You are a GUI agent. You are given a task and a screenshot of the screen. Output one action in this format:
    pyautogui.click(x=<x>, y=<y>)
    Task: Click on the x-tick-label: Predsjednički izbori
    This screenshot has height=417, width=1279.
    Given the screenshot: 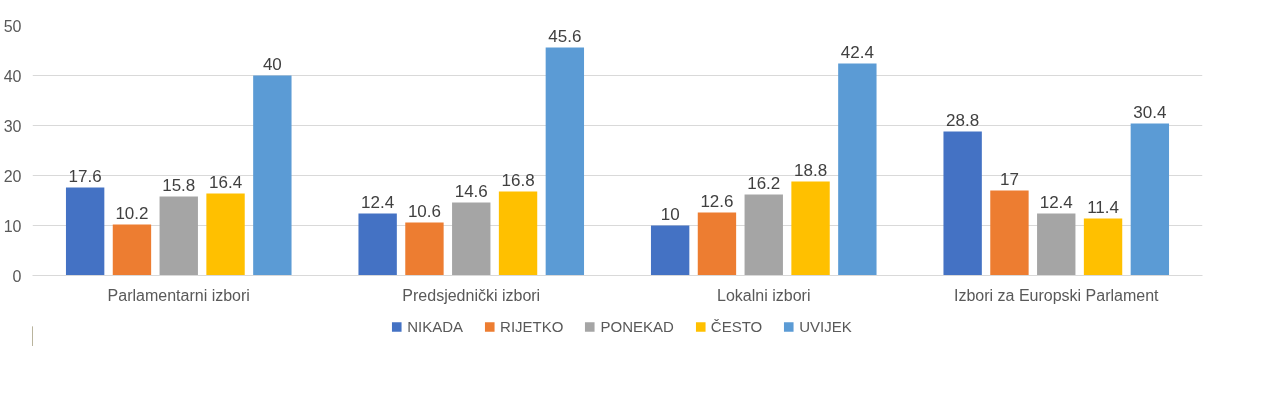 What is the action you would take?
    pyautogui.click(x=471, y=295)
    